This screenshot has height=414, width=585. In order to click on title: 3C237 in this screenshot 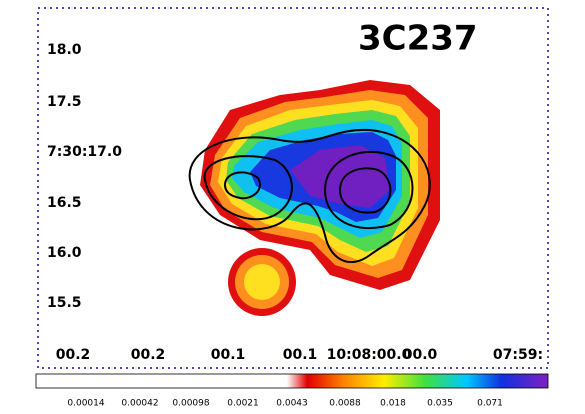, I will do `click(418, 39)`.